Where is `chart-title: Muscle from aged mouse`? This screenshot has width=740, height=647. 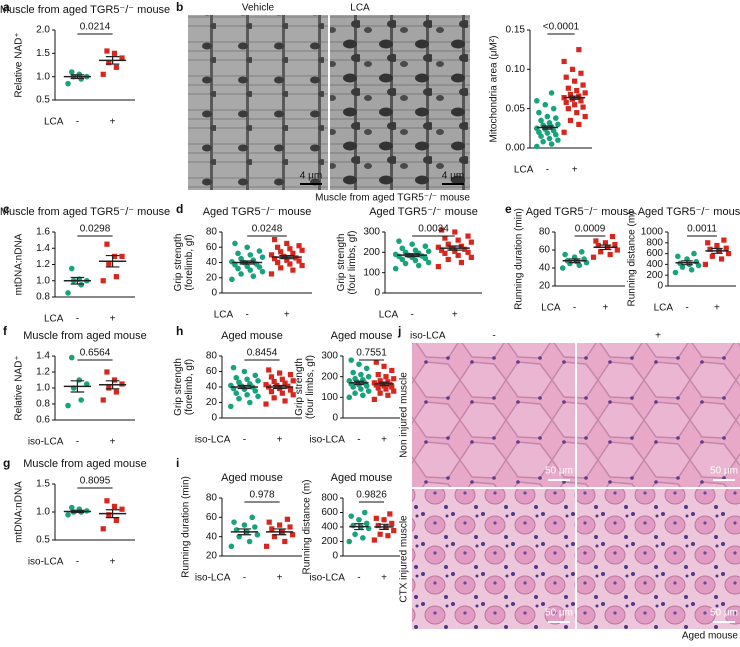 chart-title: Muscle from aged mouse is located at coordinates (85, 336).